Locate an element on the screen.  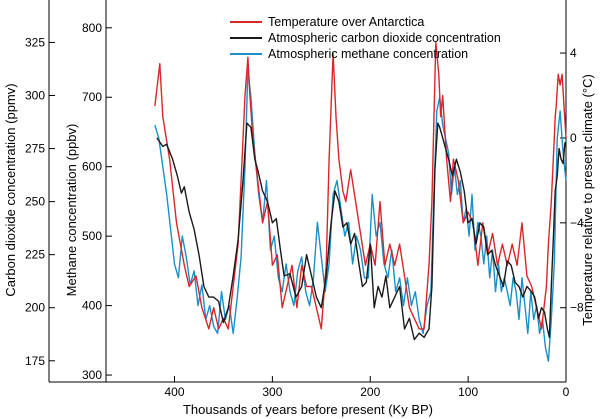
co2-tick-label: 200 is located at coordinates (35, 308).